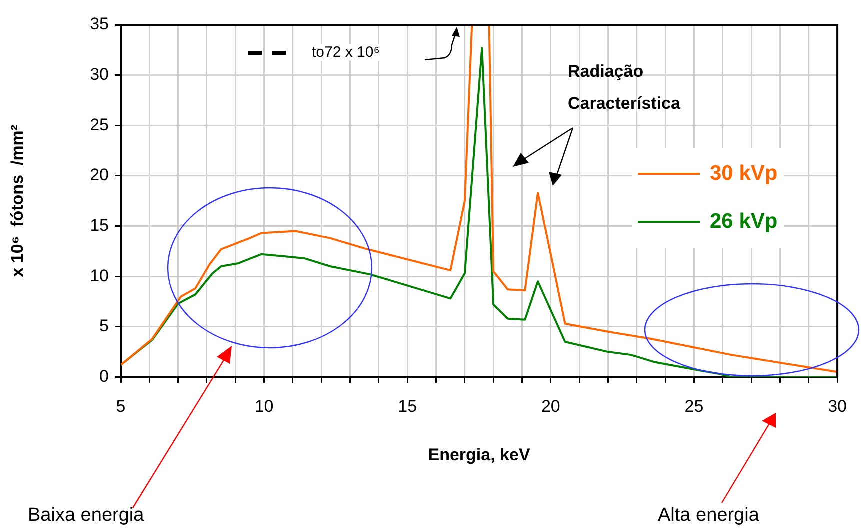  Describe the element at coordinates (99, 175) in the screenshot. I see `y-tick-label: 20` at that location.